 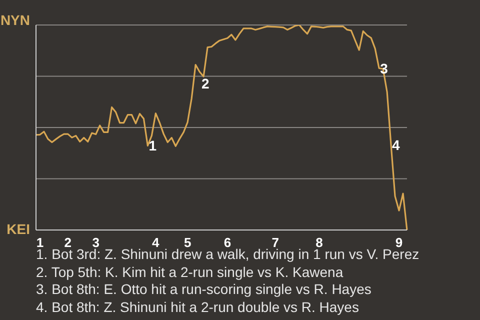 What do you see at coordinates (190, 272) in the screenshot?
I see `text: 2. Top 5th: K. Kim hit a 2-run single vs K. Kawena` at bounding box center [190, 272].